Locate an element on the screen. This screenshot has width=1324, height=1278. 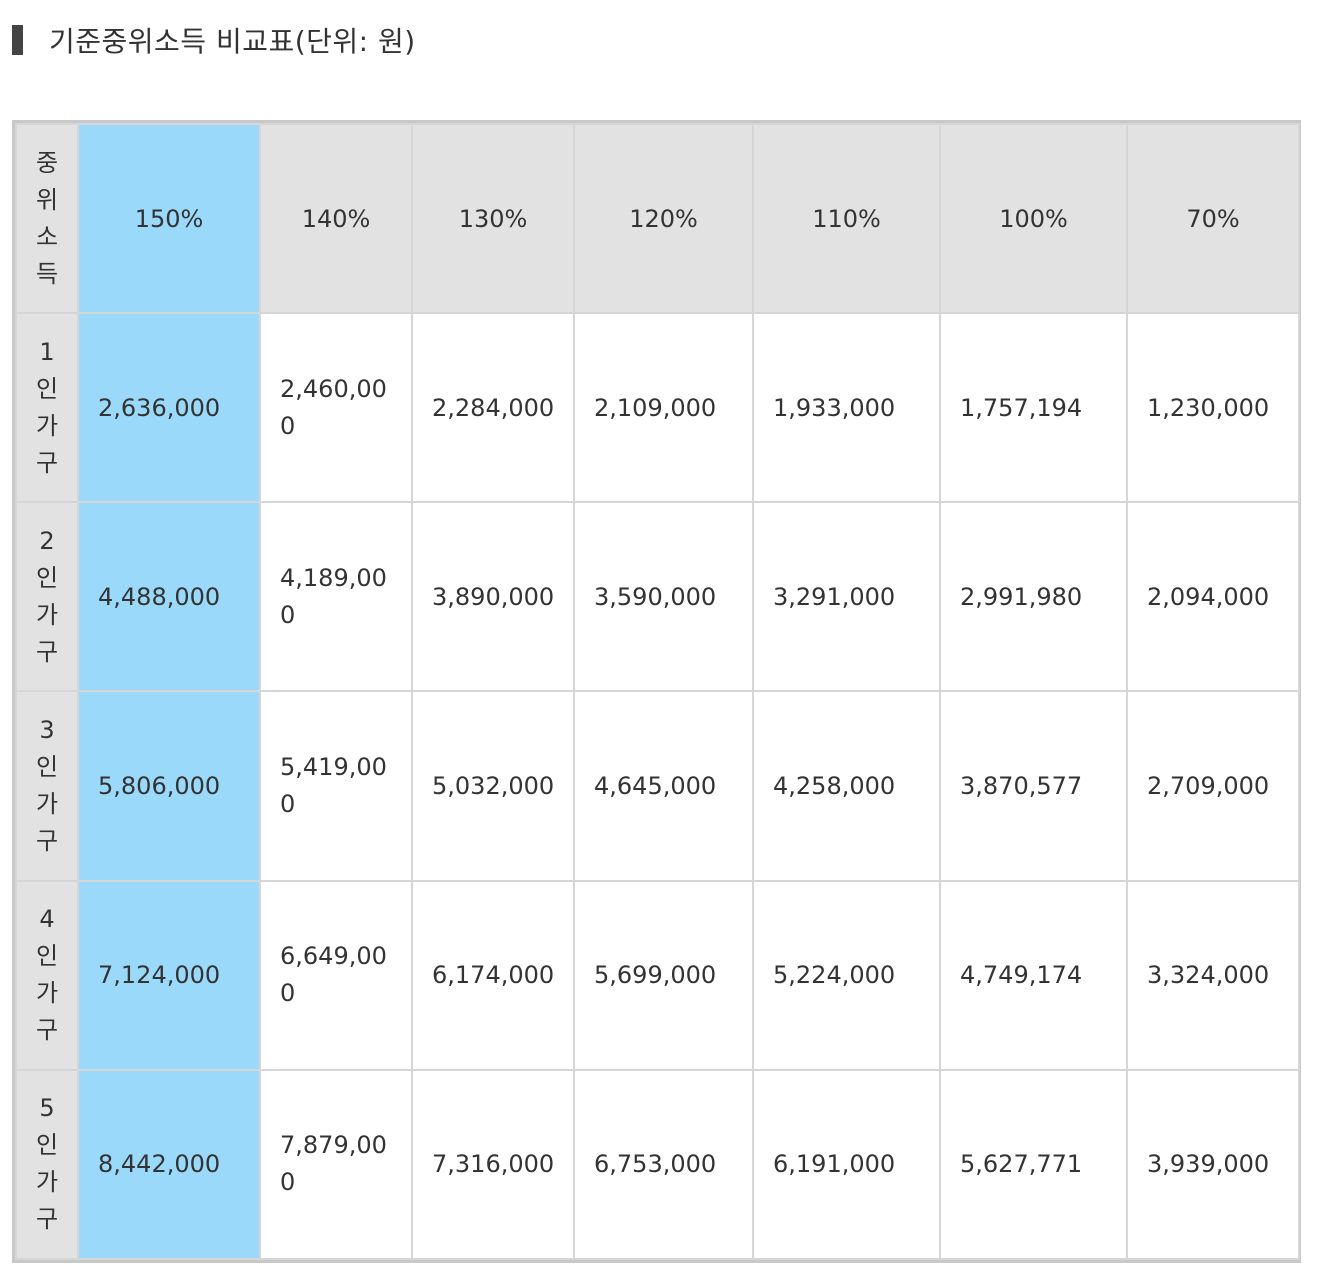
row-label: 4인가구 is located at coordinates (47, 975).